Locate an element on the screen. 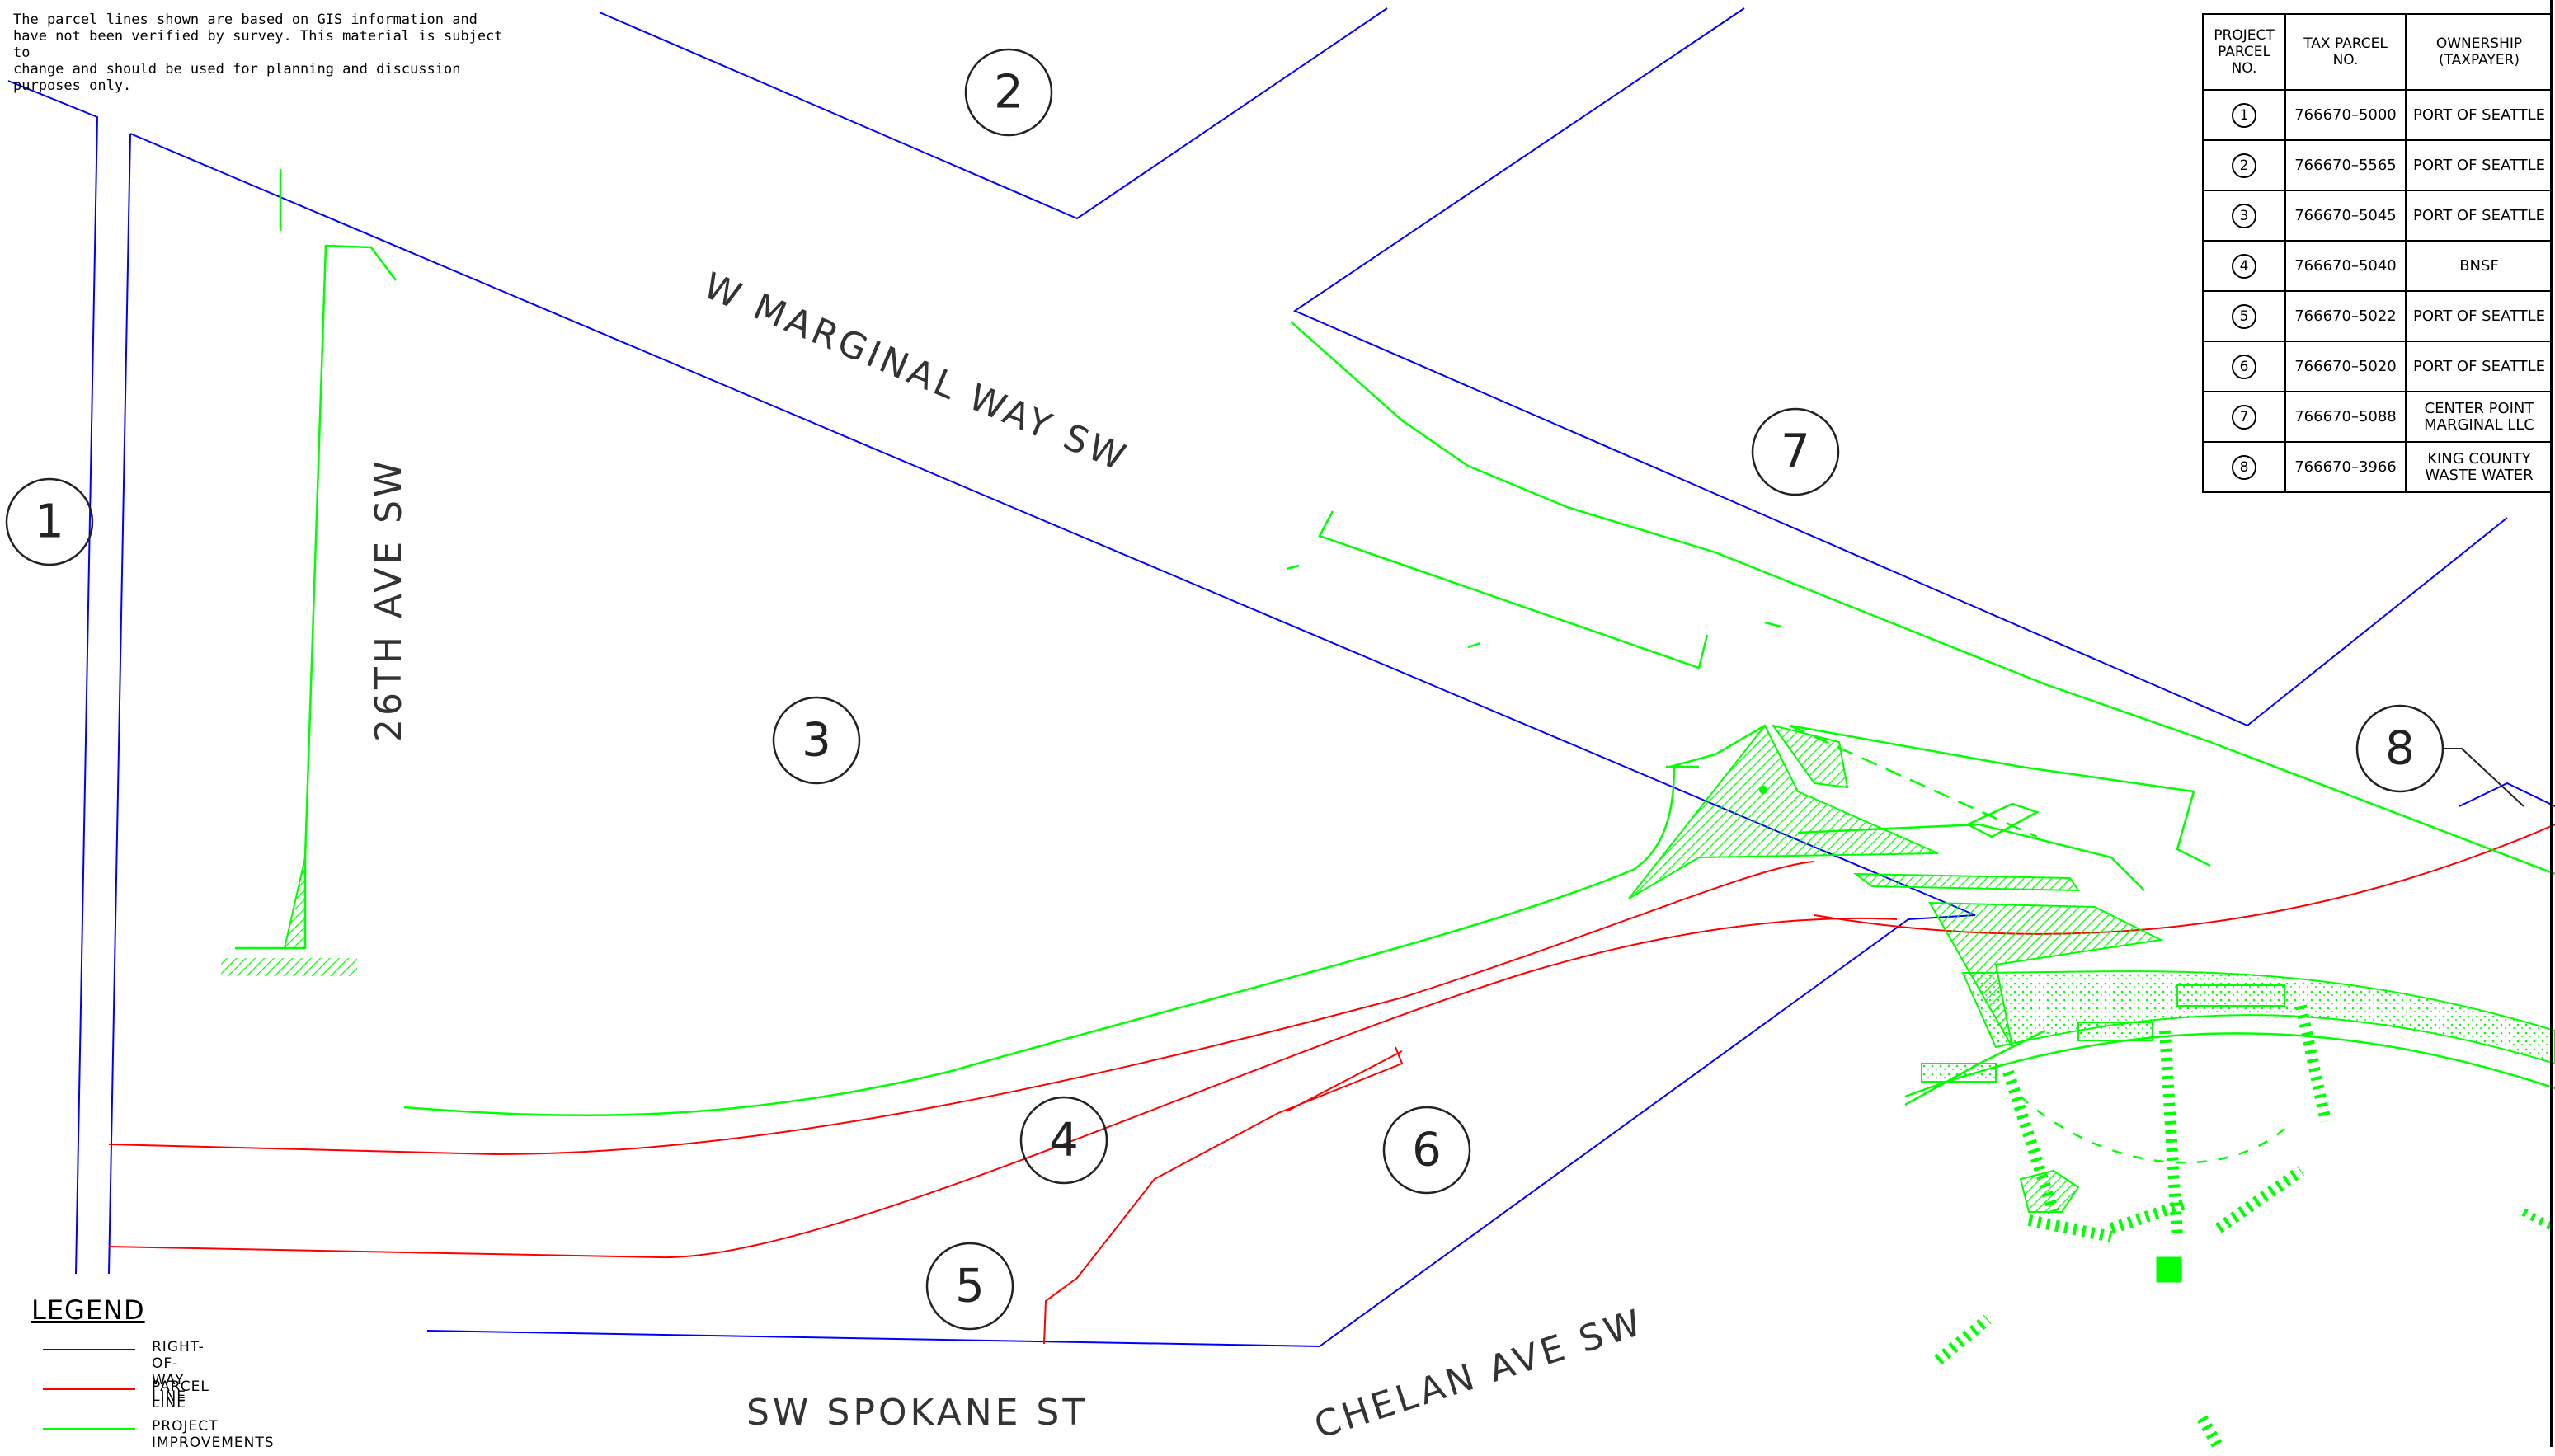 The width and height of the screenshot is (2555, 1456). parcel-number-4: 4 is located at coordinates (1064, 1140).